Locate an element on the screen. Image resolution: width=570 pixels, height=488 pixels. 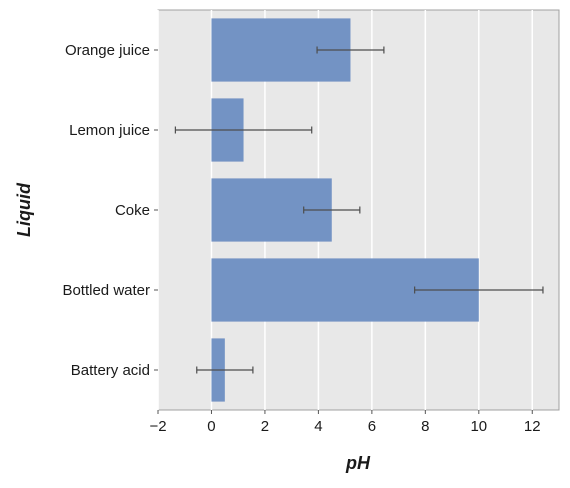
error-bar-orange-juice is located at coordinates (350, 50).